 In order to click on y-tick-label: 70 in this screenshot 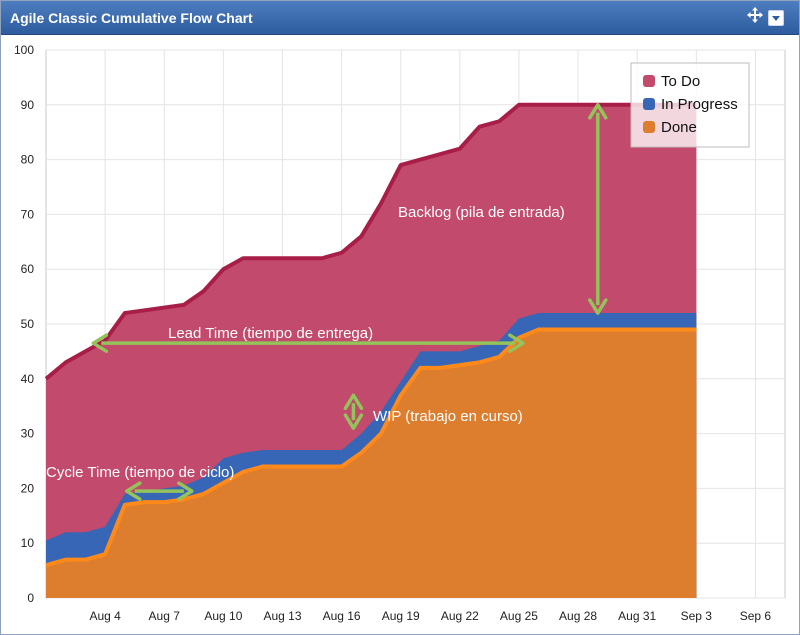, I will do `click(28, 214)`.